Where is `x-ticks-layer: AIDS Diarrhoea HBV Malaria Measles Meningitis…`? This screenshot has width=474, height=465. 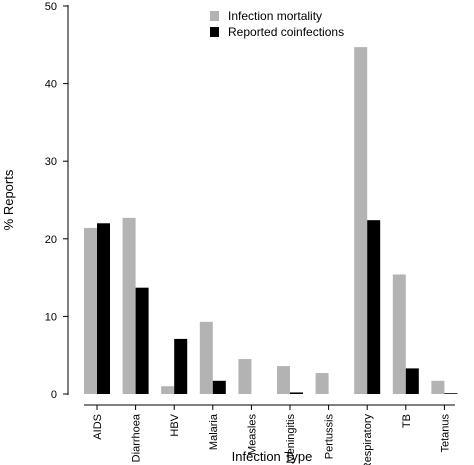 x-ticks-layer: AIDS Diarrhoea HBV Malaria Measles Meningitis… is located at coordinates (271, 435).